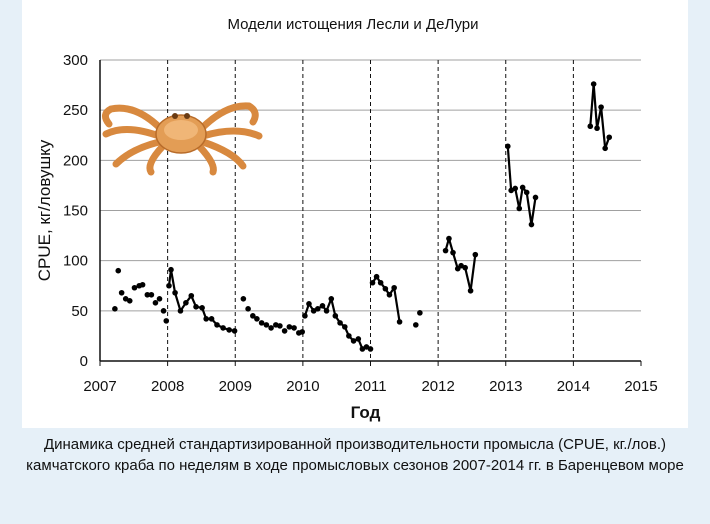 The image size is (710, 524). I want to click on series-2013, so click(521, 185).